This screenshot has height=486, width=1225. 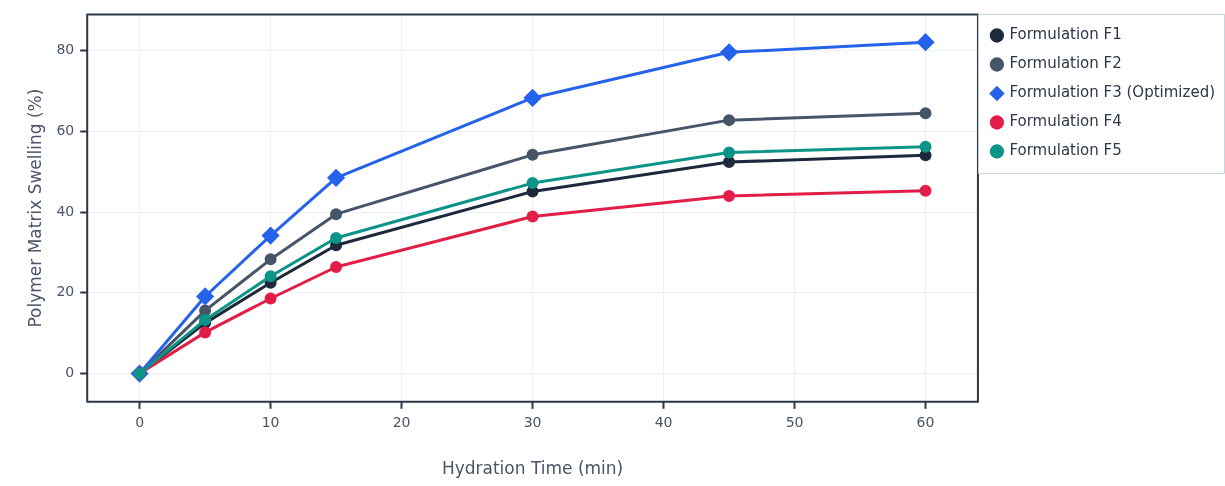 I want to click on y-tick-label: 20, so click(x=65, y=291).